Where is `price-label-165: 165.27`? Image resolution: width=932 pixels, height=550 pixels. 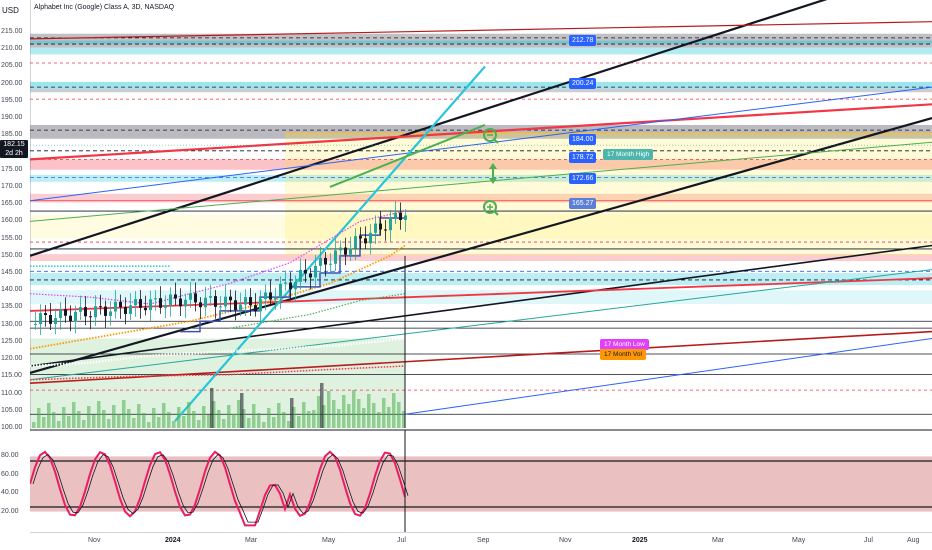
price-label-165: 165.27 is located at coordinates (583, 204).